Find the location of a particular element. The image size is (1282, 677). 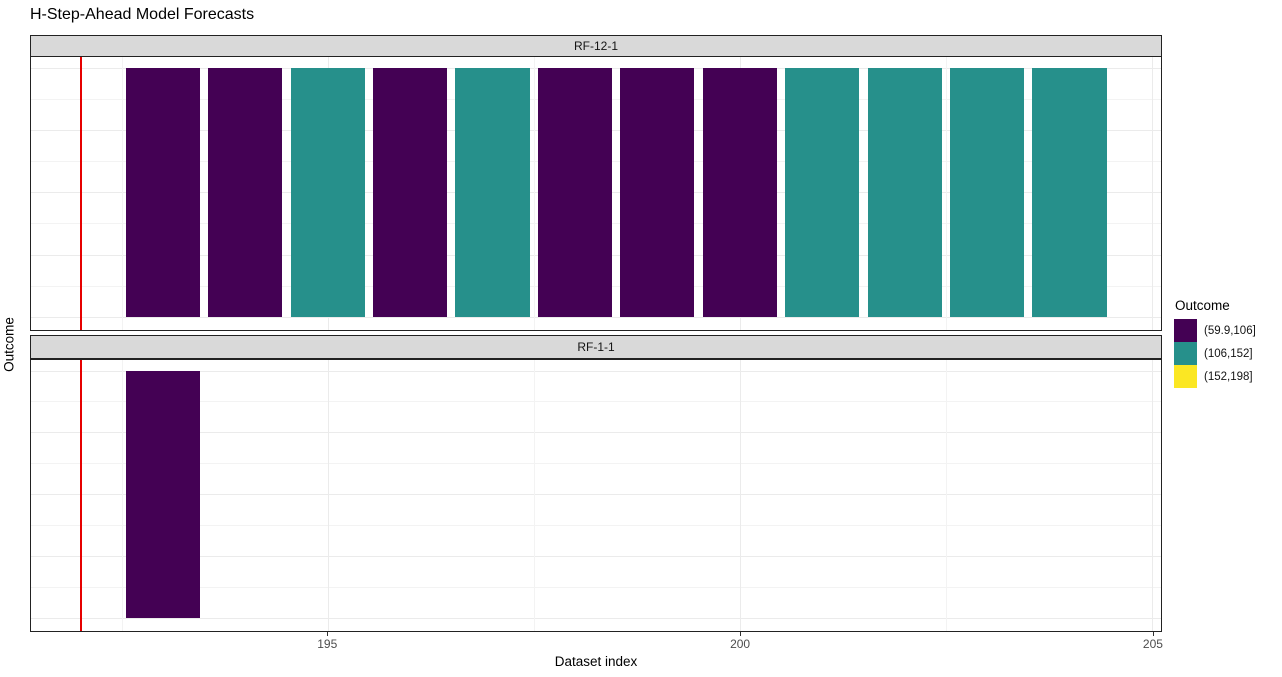

x-axis-title: Dataset index is located at coordinates (596, 661).